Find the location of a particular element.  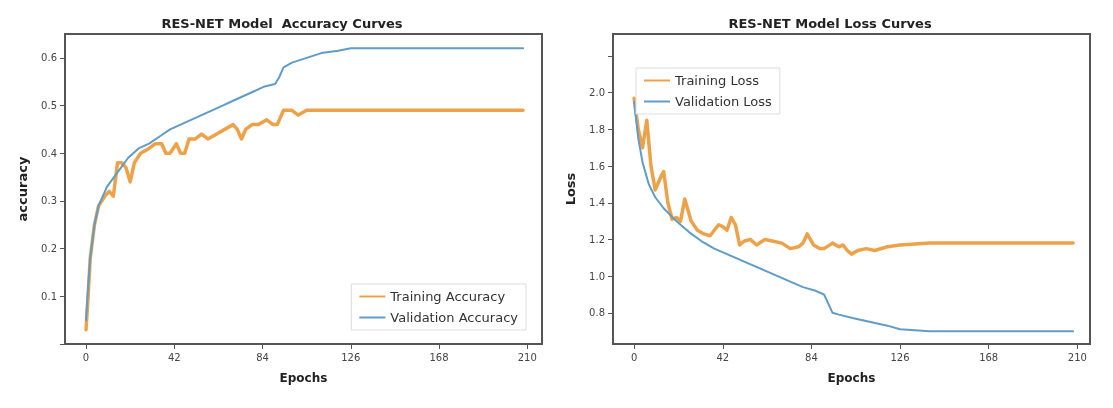

y-tick-label: 2.0 is located at coordinates (597, 93).